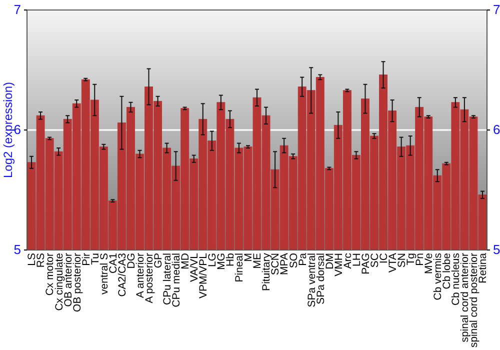 This screenshot has height=350, width=500. I want to click on y2-tick-label: 7, so click(496, 10).